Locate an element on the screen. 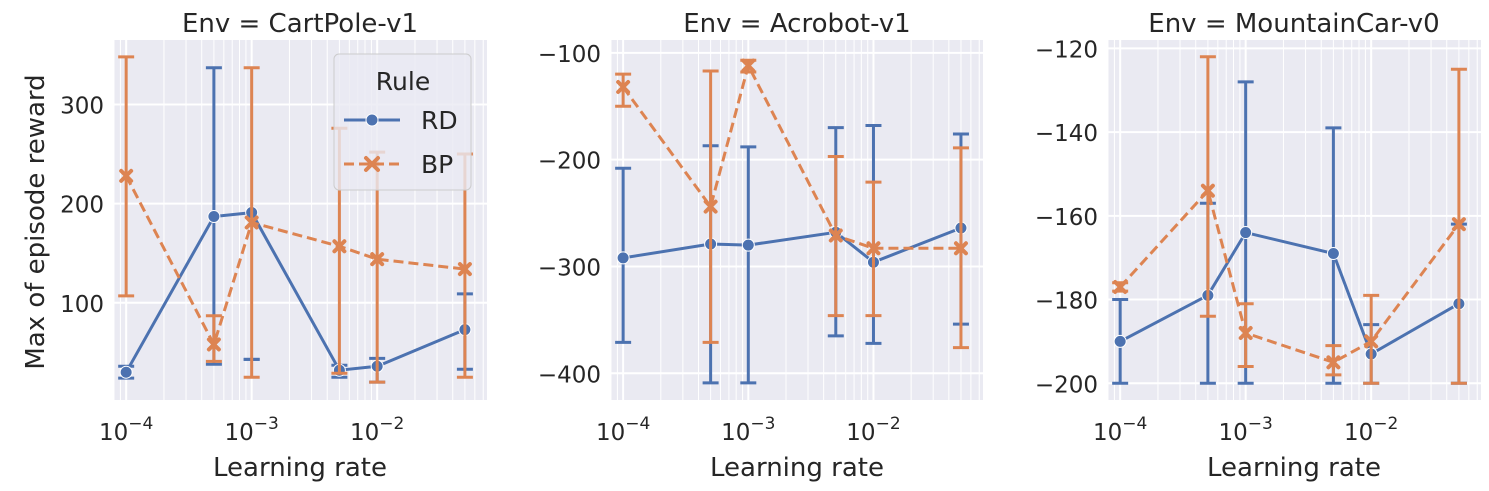 This screenshot has width=1489, height=491. y-tick-label: −300 is located at coordinates (569, 268).